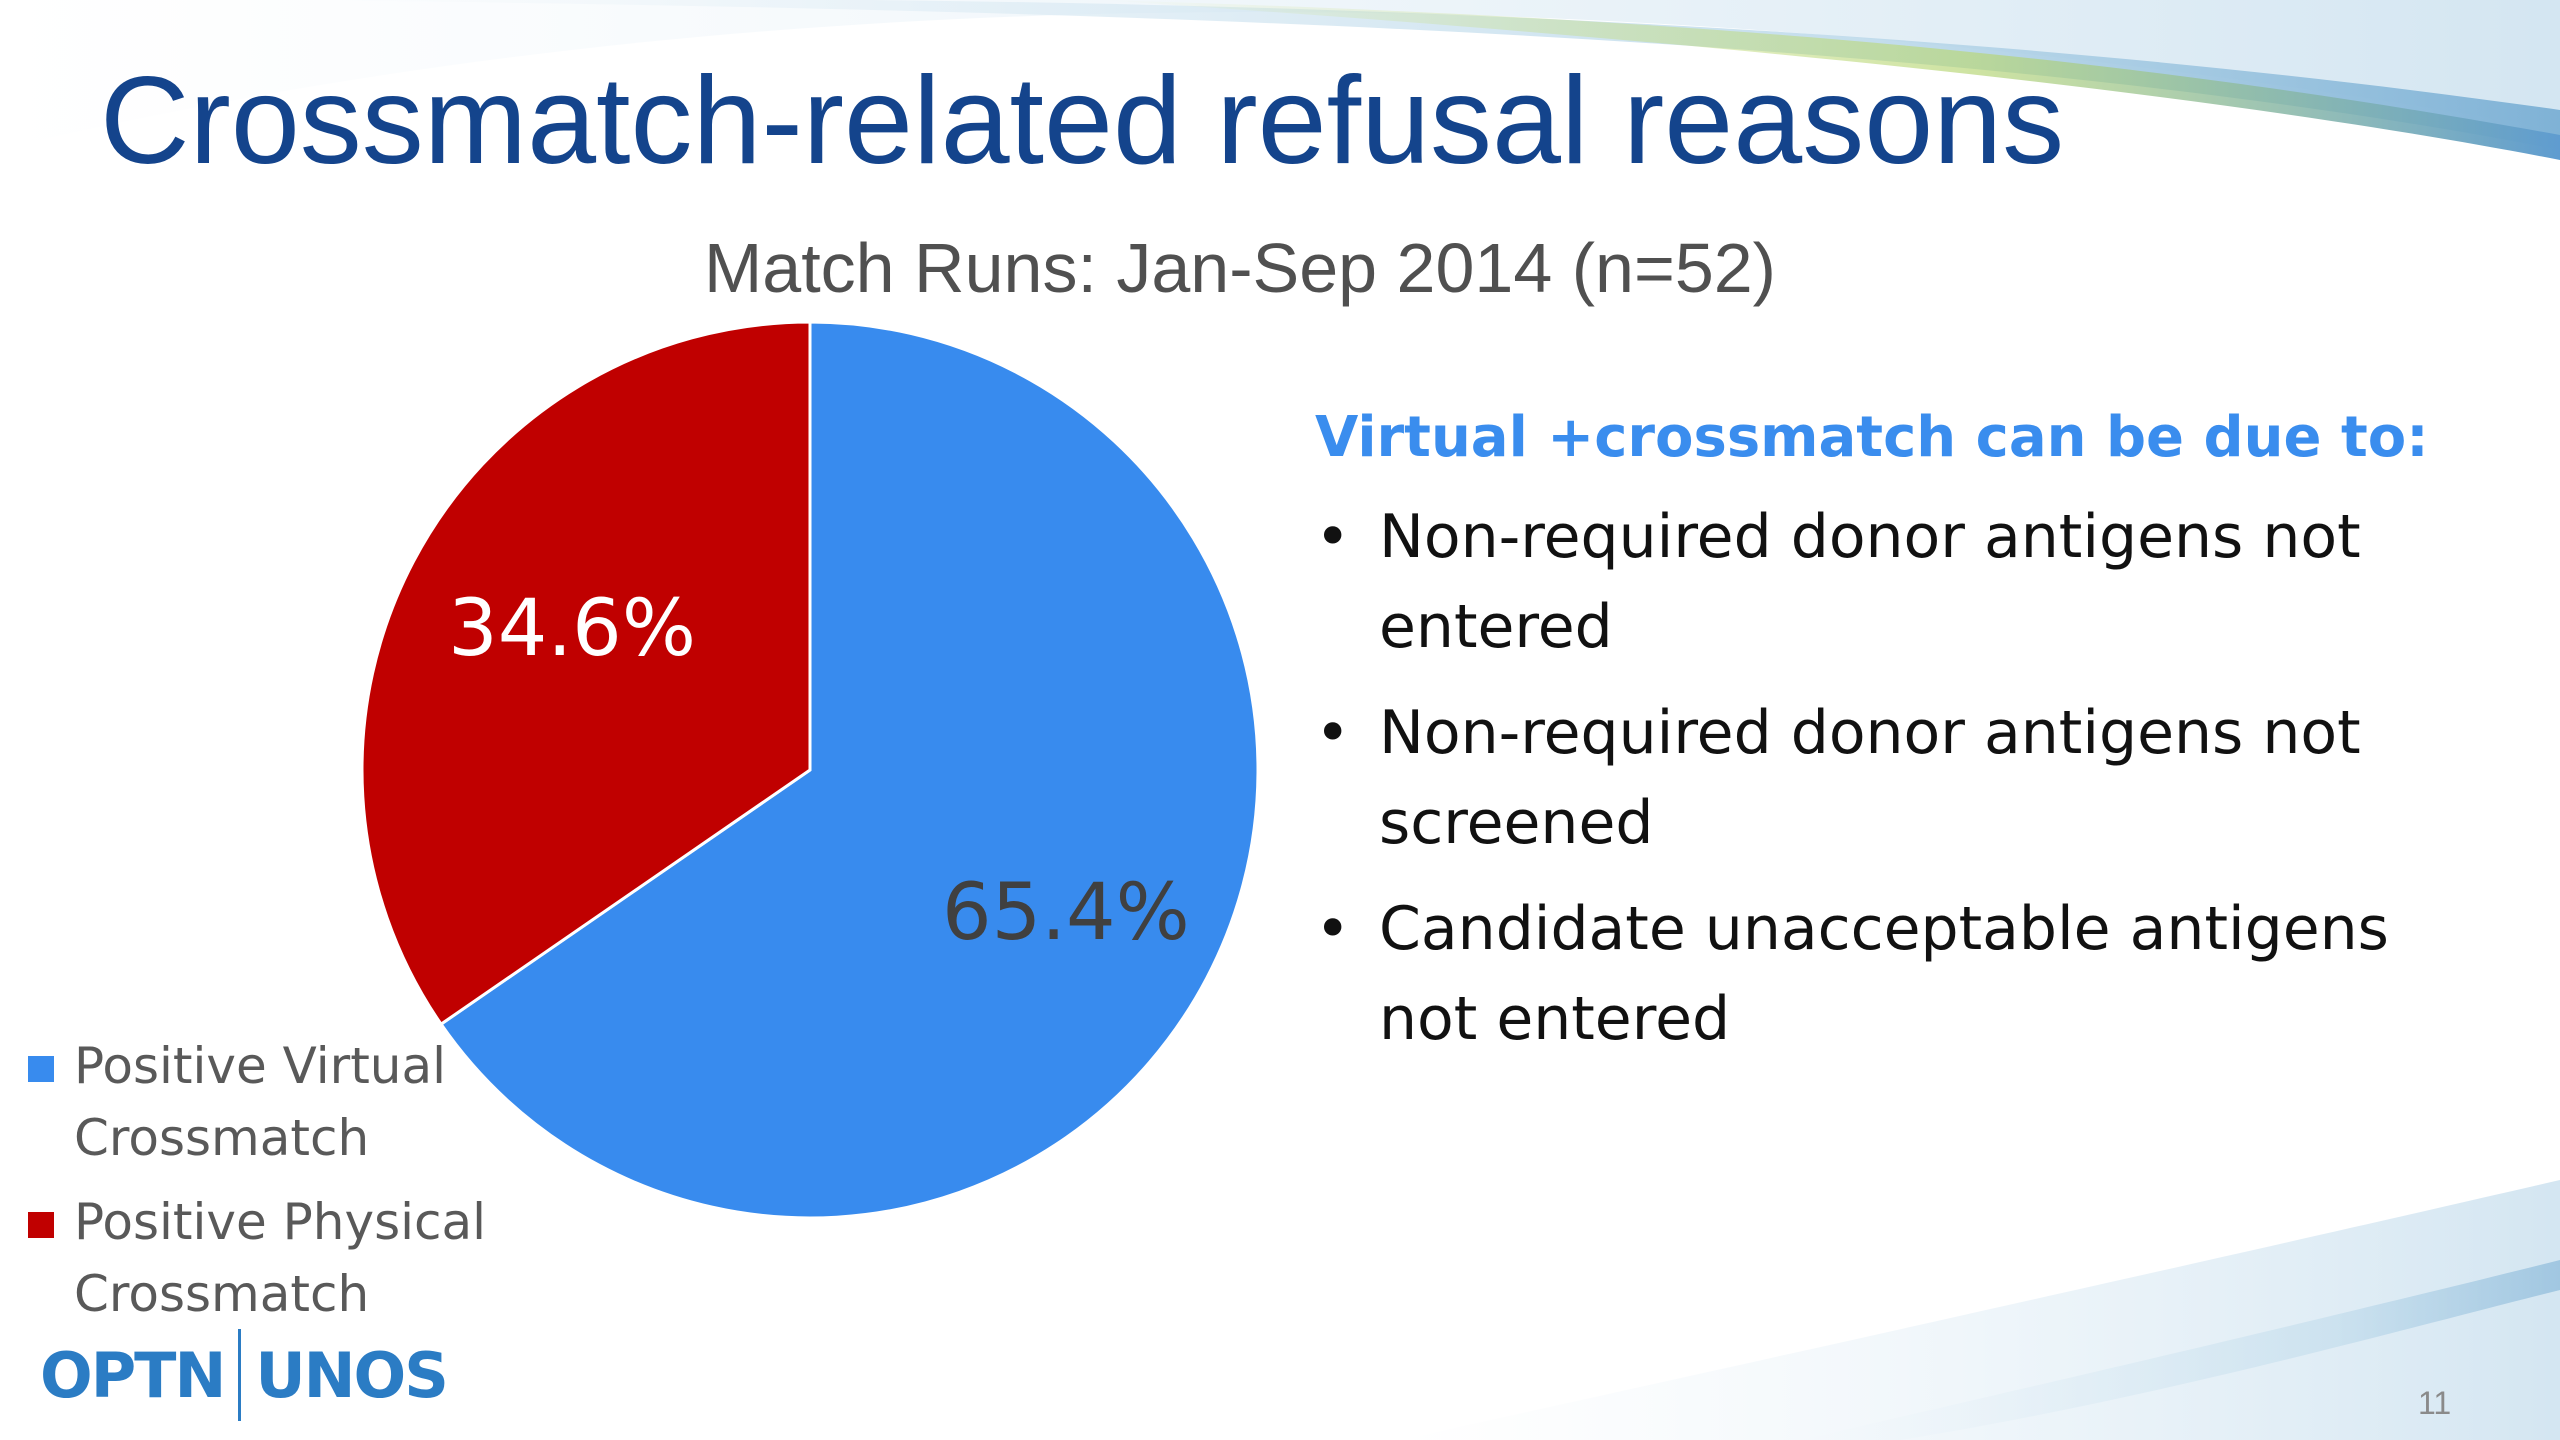 The image size is (2560, 1440). What do you see at coordinates (133, 1375) in the screenshot?
I see `logo-optn-text: OPTN` at bounding box center [133, 1375].